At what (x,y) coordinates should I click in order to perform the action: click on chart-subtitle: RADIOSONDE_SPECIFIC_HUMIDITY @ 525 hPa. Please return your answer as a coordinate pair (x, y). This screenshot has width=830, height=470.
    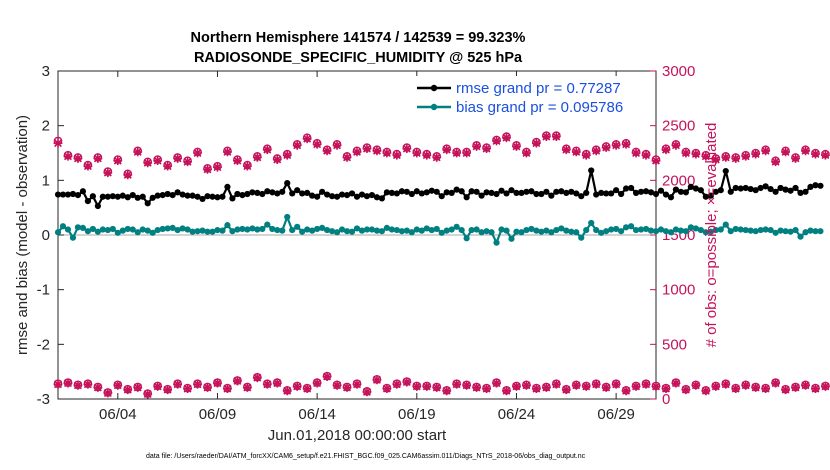
    Looking at the image, I should click on (358, 58).